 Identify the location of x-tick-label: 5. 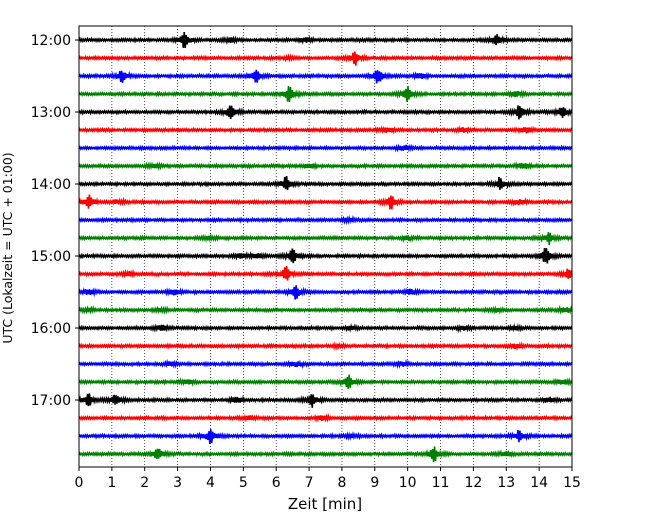
(243, 483).